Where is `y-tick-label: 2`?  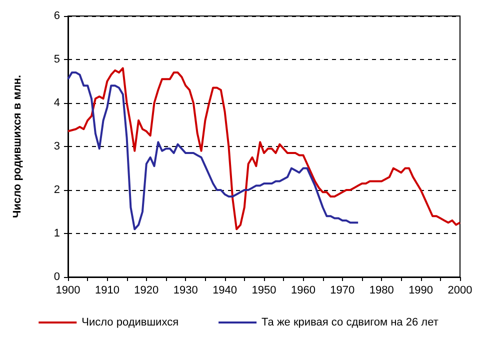
y-tick-label: 2 is located at coordinates (57, 190).